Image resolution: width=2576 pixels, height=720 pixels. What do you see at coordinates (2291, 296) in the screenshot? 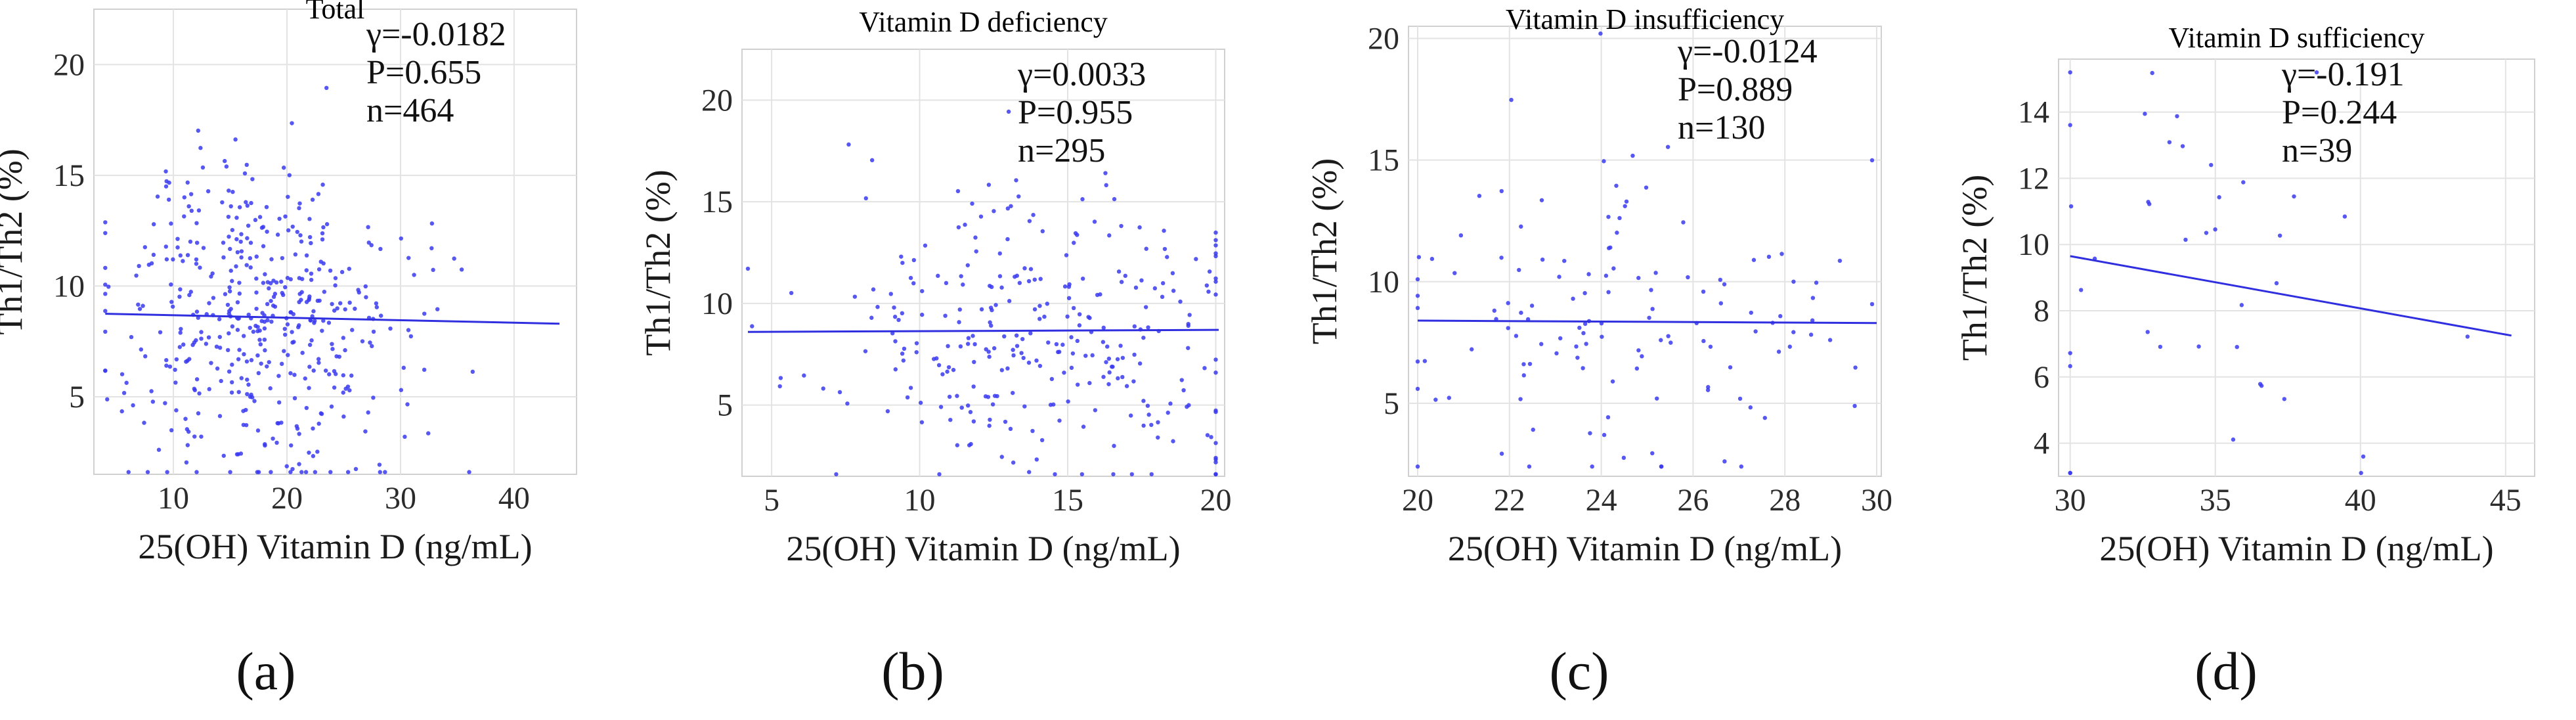
I see `regression-line` at bounding box center [2291, 296].